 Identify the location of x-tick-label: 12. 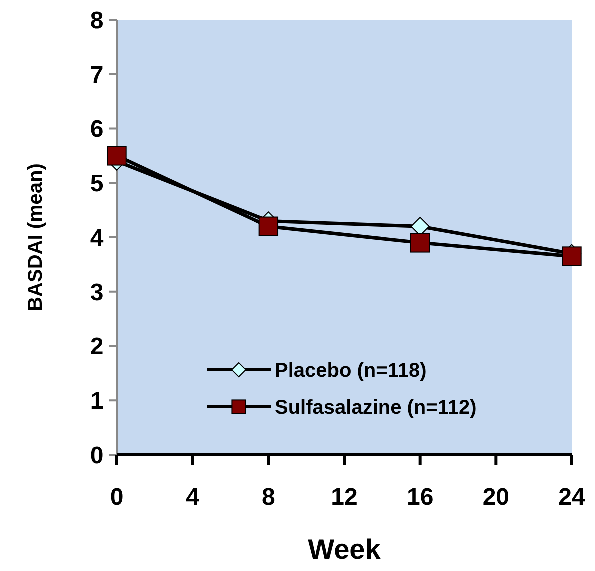
(344, 497).